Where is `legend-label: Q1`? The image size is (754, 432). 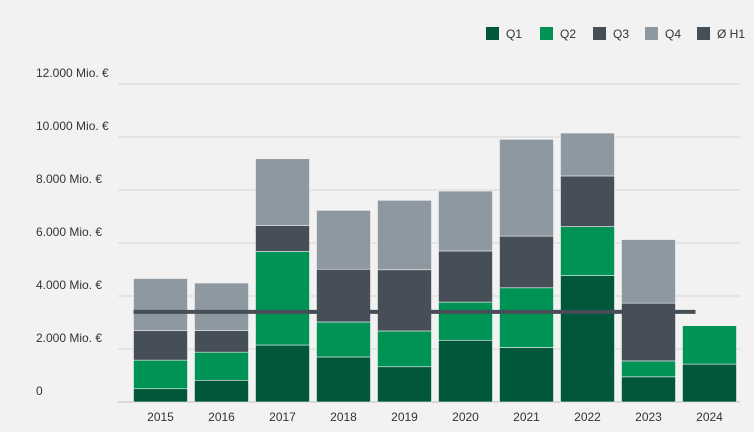 legend-label: Q1 is located at coordinates (514, 34).